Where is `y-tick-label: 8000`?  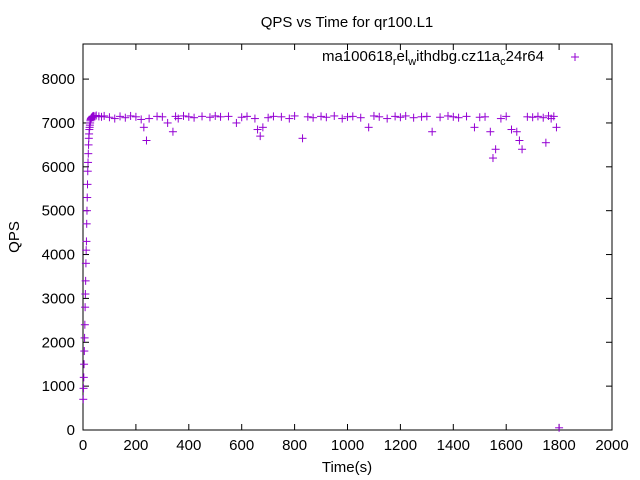
y-tick-label: 8000 is located at coordinates (58, 79).